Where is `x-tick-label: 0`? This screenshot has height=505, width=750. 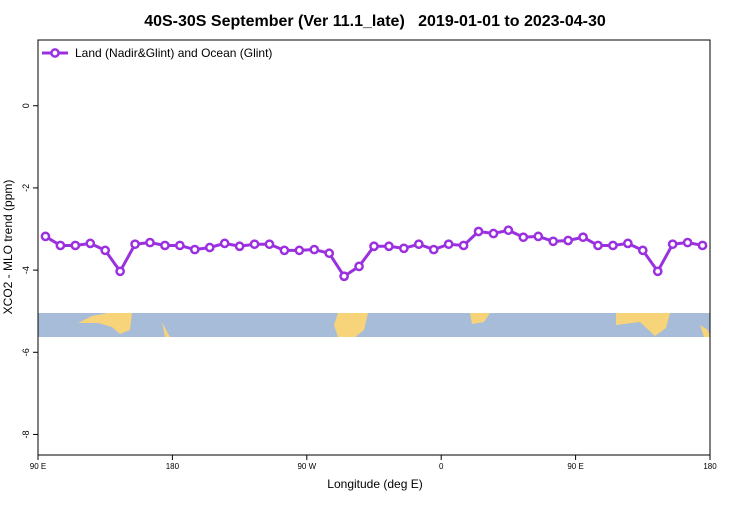 x-tick-label: 0 is located at coordinates (441, 466).